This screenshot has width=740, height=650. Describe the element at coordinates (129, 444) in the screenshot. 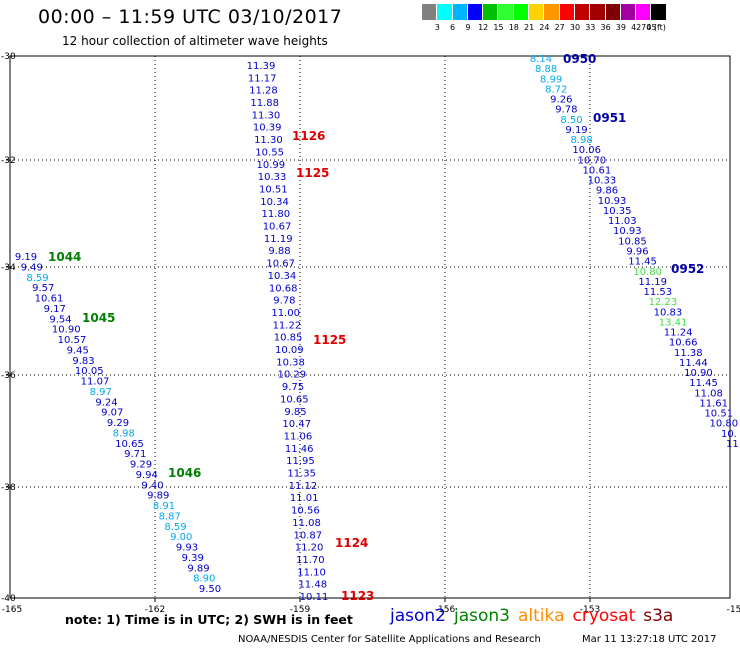

I see `swh-value: 10.65` at that location.